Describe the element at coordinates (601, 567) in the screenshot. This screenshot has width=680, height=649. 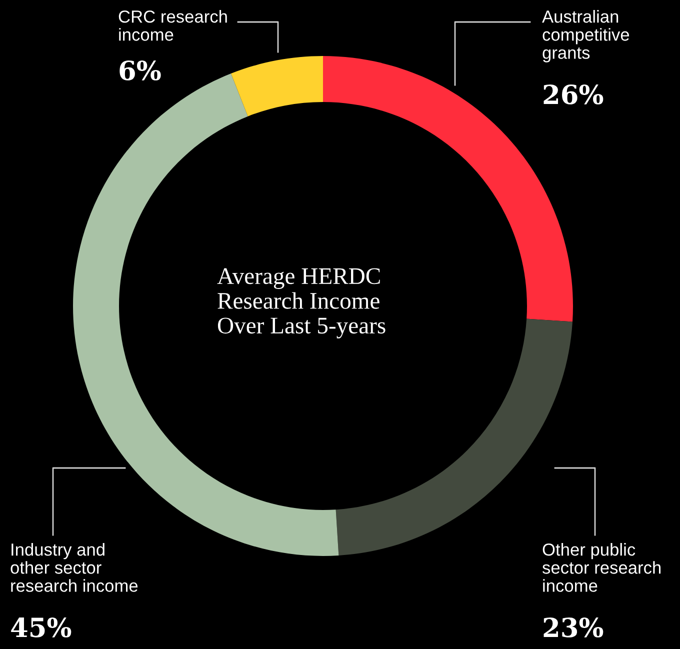
I see `slice-label: Other public sector research income` at that location.